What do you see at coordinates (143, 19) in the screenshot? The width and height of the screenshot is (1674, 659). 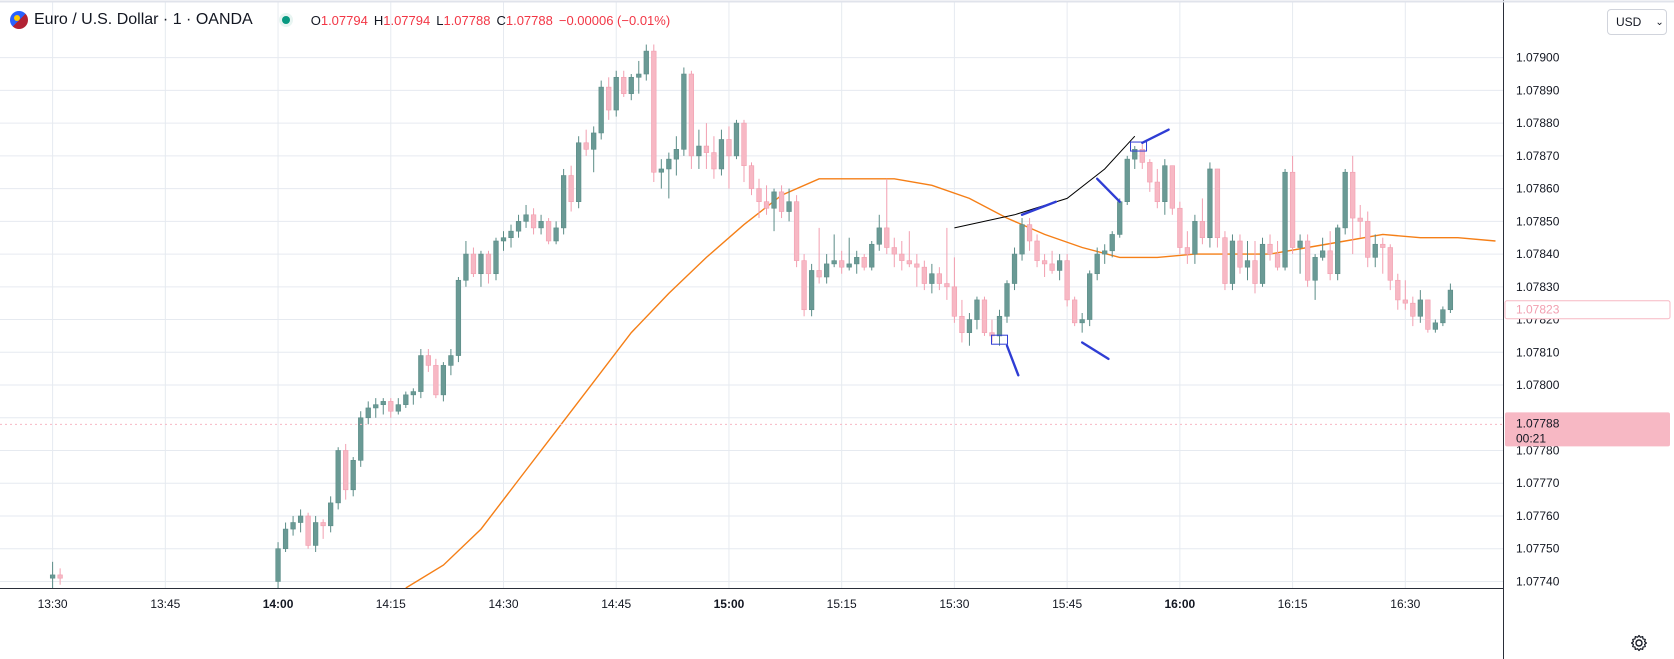 I see `symbol-title: Euro / U.S. Dollar · 1 · OANDA` at bounding box center [143, 19].